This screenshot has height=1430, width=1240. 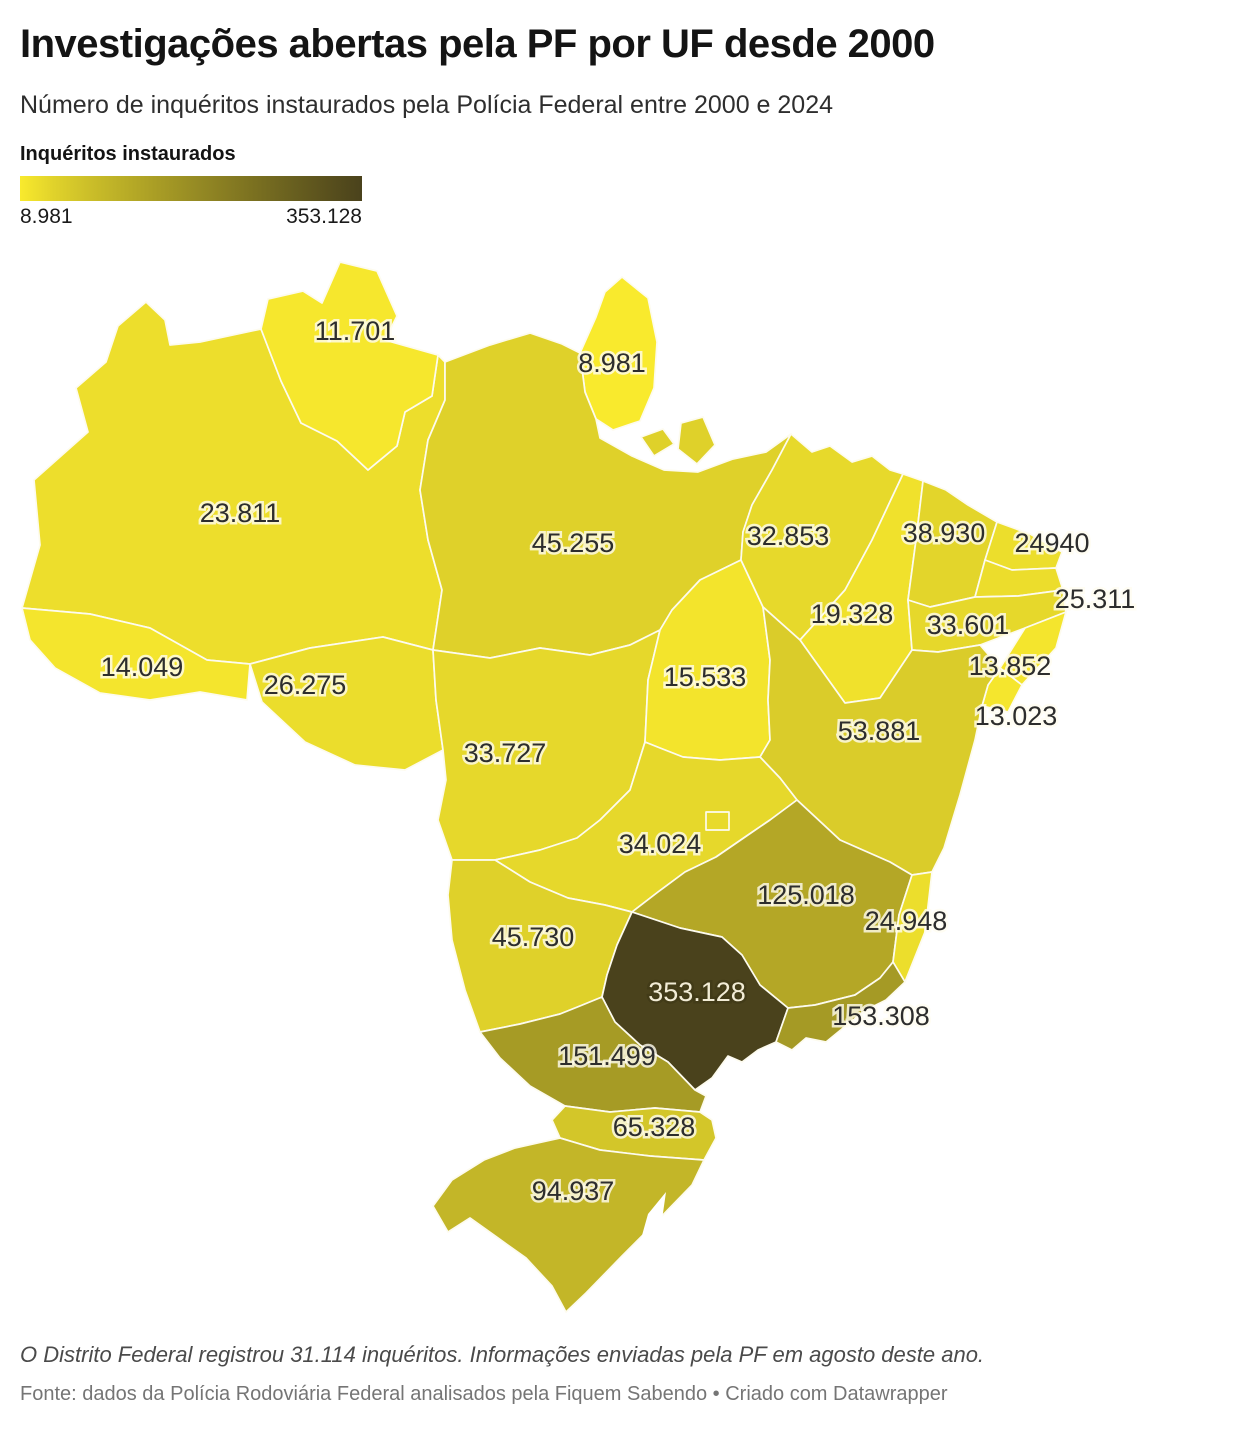 I want to click on value-label-MS: 45.730, so click(x=533, y=937).